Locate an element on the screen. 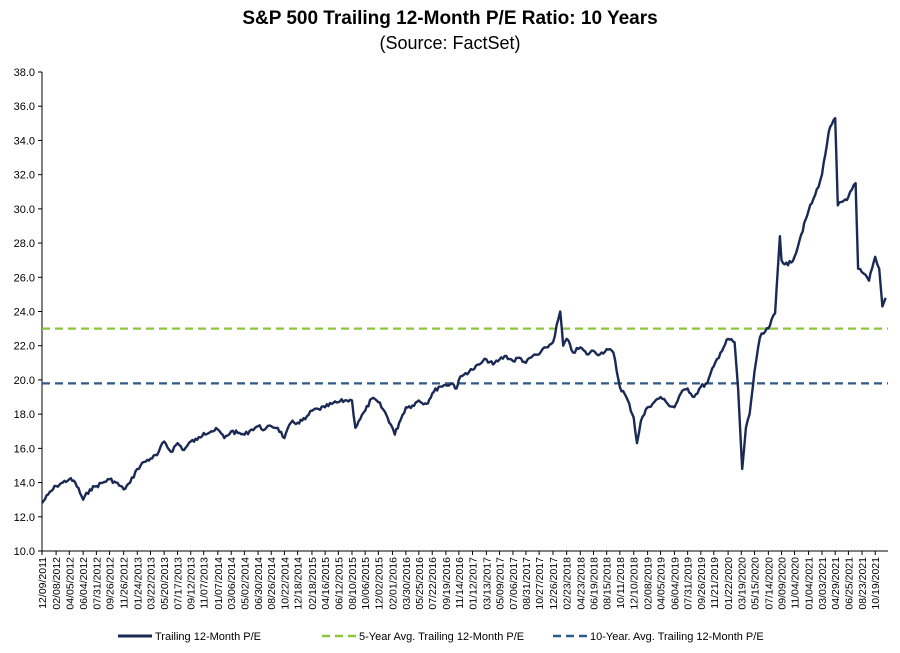 The image size is (900, 653). x-tick-label: 10/19/2021 is located at coordinates (876, 583).